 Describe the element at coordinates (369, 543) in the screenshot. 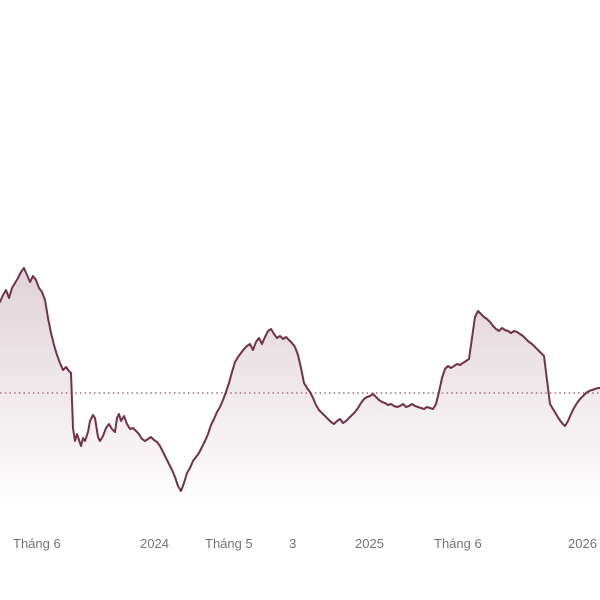

I see `x-axis-label: 2025` at that location.